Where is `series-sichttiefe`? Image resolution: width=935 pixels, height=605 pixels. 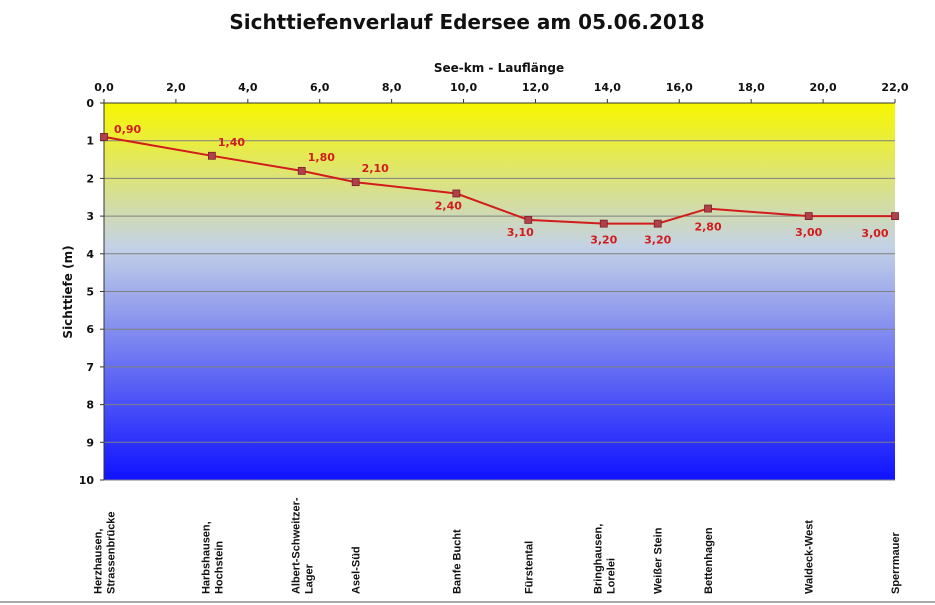
series-sichttiefe is located at coordinates (499, 180).